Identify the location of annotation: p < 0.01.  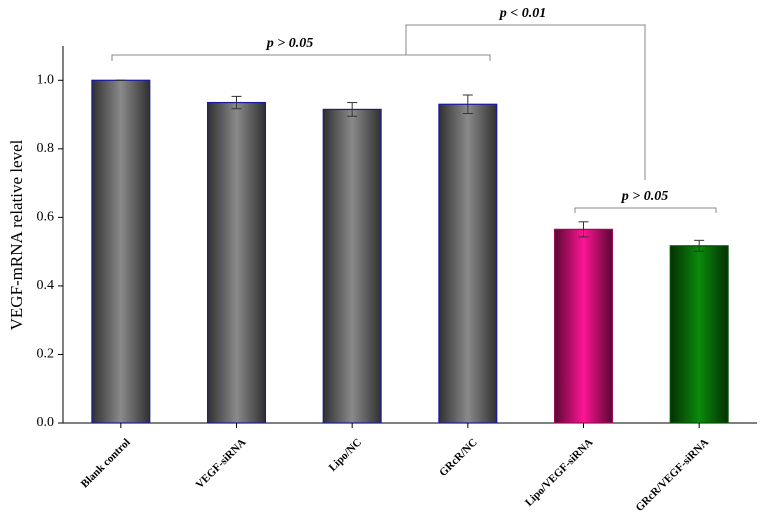
(522, 13).